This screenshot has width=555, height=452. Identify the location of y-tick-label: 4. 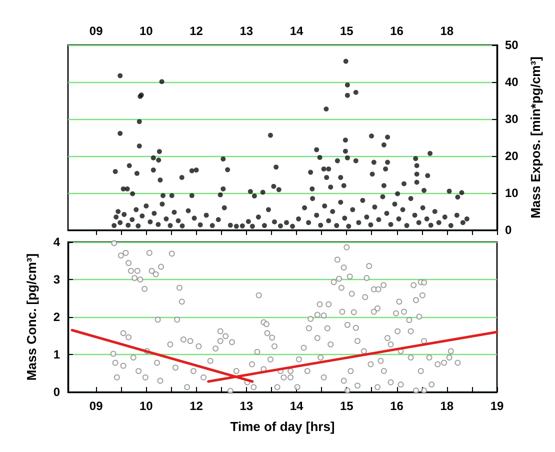
(56, 242).